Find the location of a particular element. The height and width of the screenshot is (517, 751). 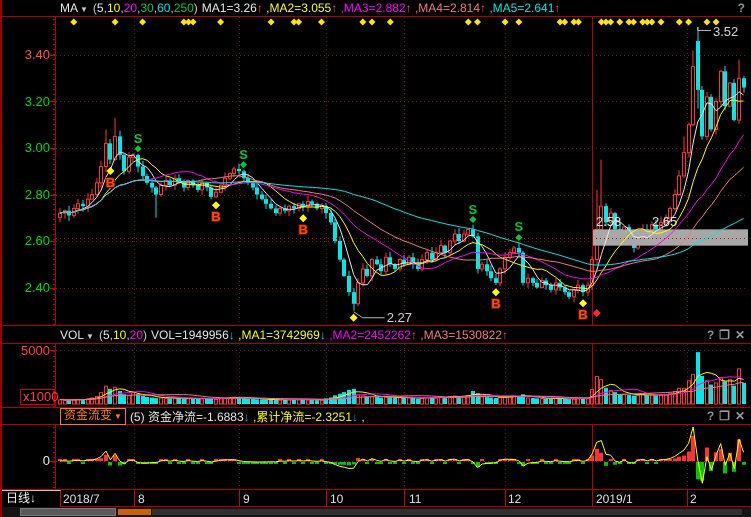

header-token: 60 is located at coordinates (164, 8).